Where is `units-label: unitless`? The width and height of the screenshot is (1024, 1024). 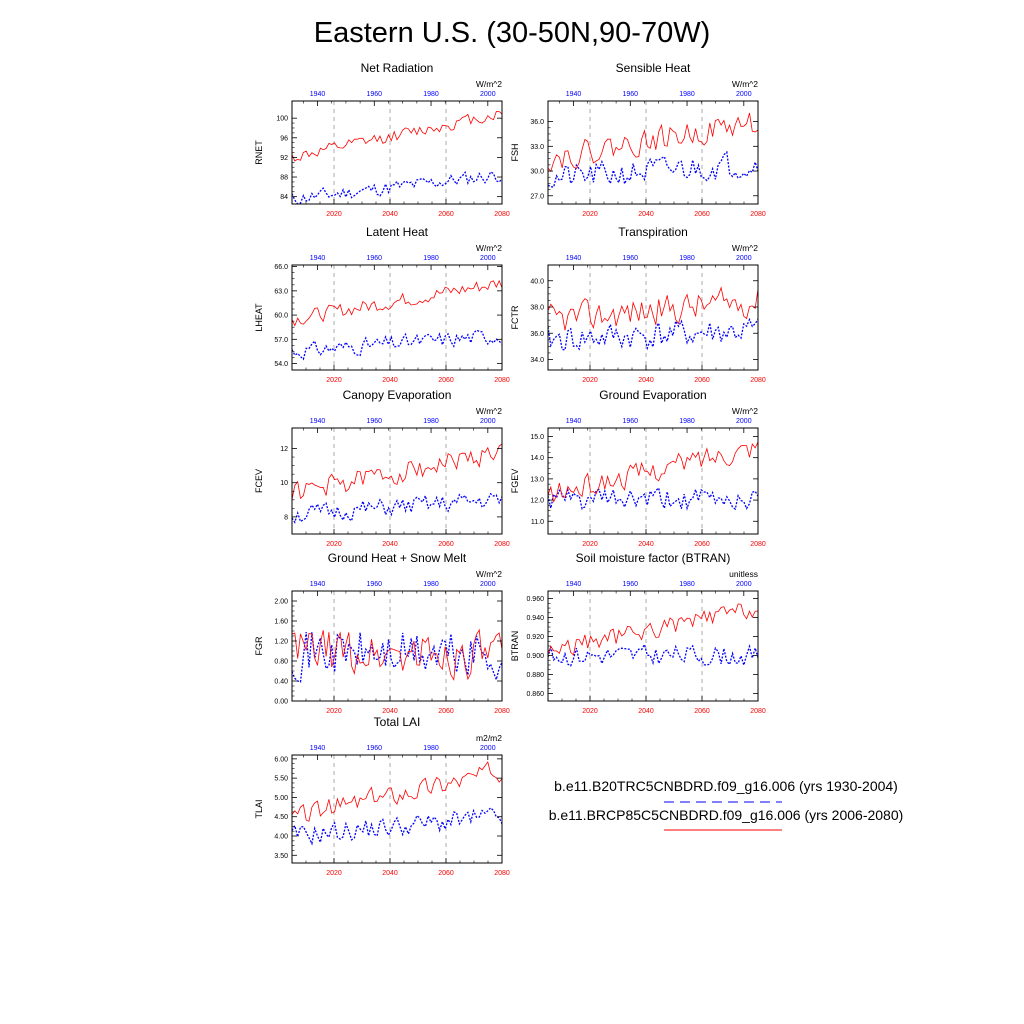 units-label: unitless is located at coordinates (743, 574).